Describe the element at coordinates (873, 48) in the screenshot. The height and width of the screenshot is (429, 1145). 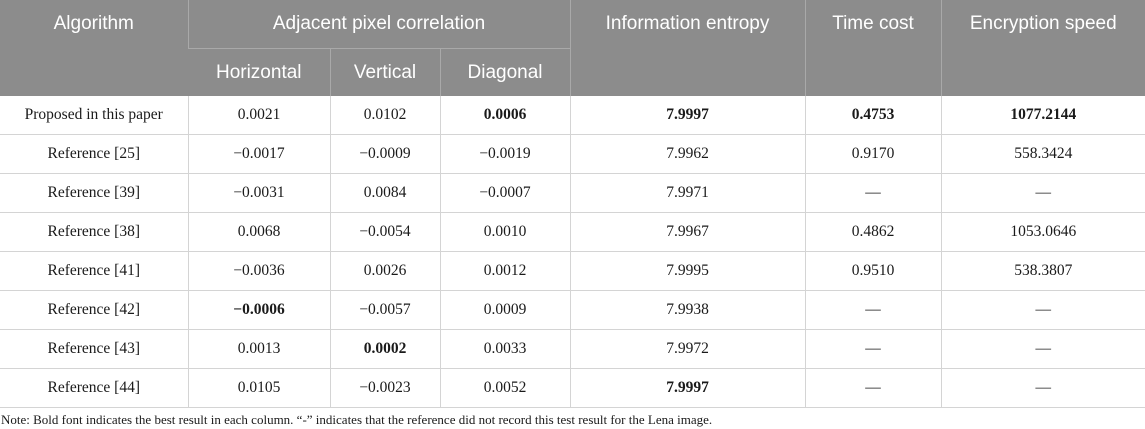
I see `header-time-cost: Time cost` at that location.